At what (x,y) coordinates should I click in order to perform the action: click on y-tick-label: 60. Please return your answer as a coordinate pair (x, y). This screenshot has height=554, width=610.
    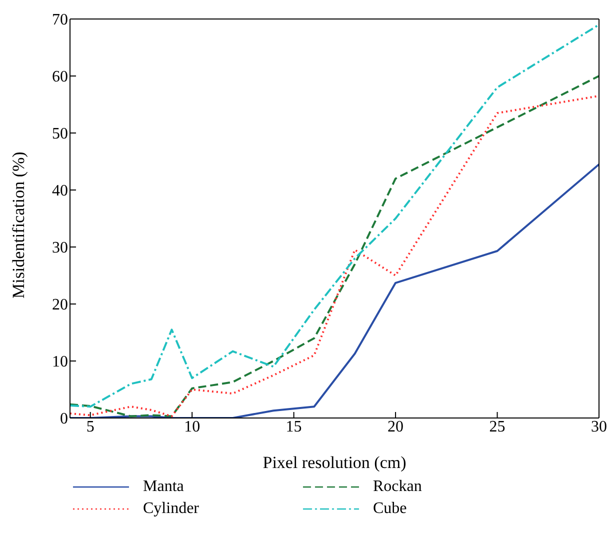
    Looking at the image, I should click on (60, 77).